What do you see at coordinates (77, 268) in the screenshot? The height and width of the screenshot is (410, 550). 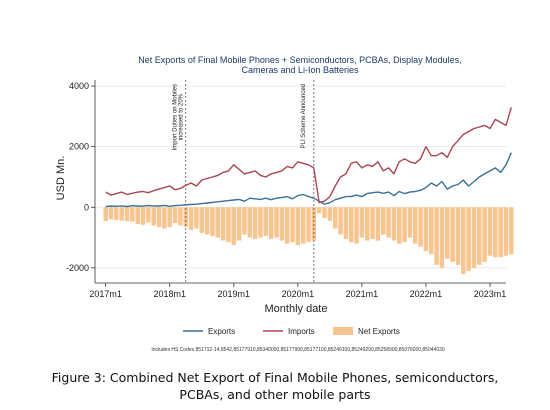 I see `y-tick-label: -2000` at bounding box center [77, 268].